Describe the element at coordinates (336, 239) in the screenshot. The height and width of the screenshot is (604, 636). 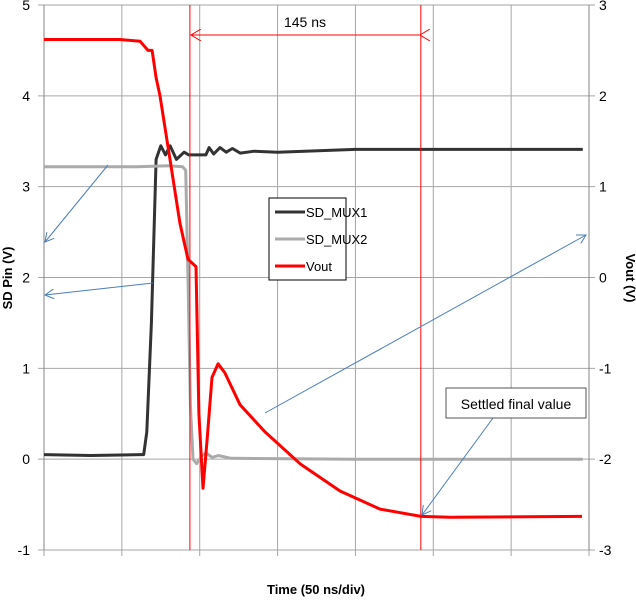
I see `legend-label-sd-mux2: SD_MUX2` at that location.